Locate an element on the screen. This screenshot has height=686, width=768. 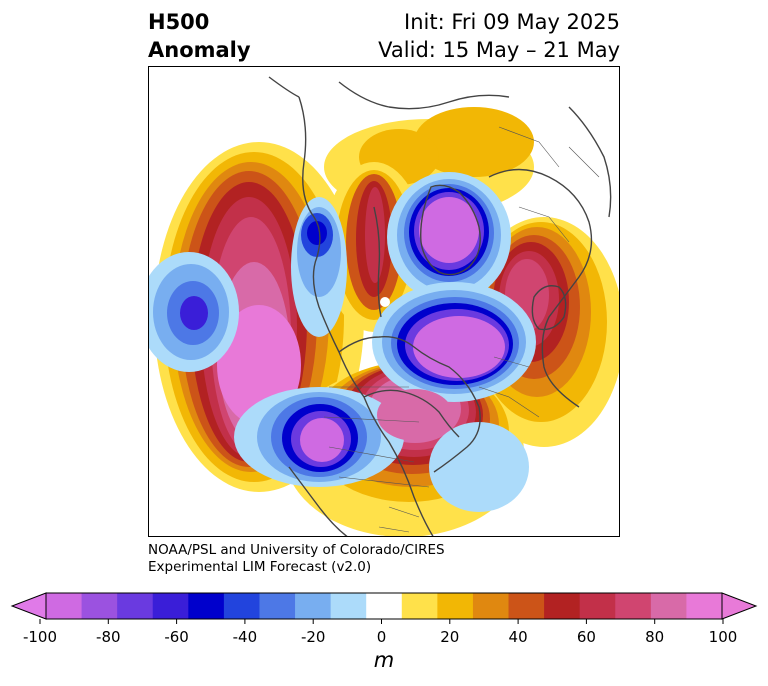
anomaly-negative-hudson is located at coordinates (479, 467).